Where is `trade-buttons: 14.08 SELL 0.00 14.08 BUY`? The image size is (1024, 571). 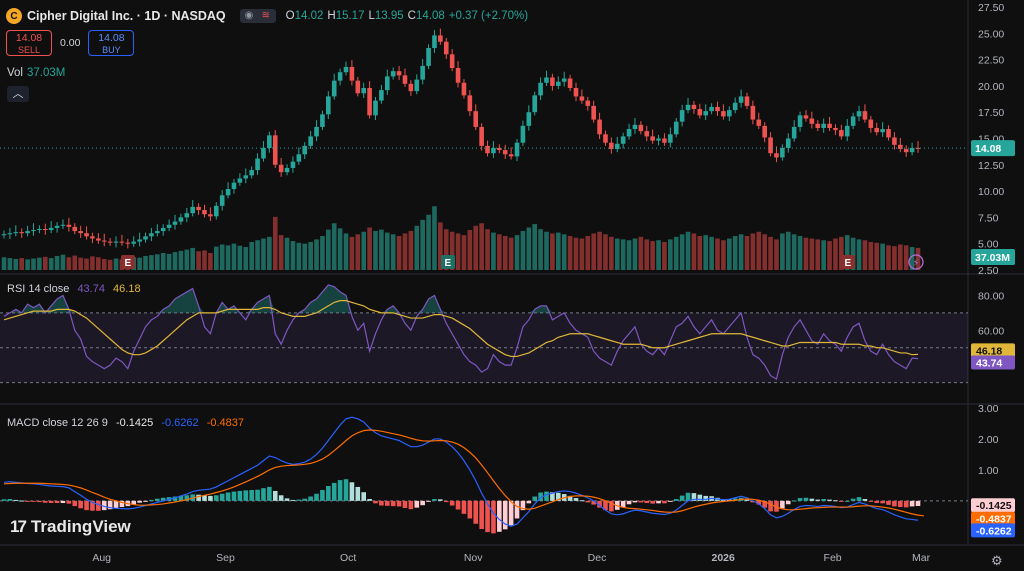 trade-buttons: 14.08 SELL 0.00 14.08 BUY is located at coordinates (70, 43).